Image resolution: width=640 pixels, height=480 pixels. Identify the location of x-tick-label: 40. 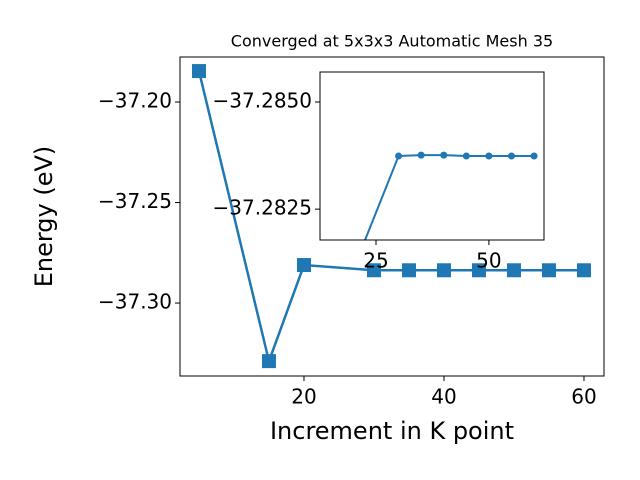
(443, 397).